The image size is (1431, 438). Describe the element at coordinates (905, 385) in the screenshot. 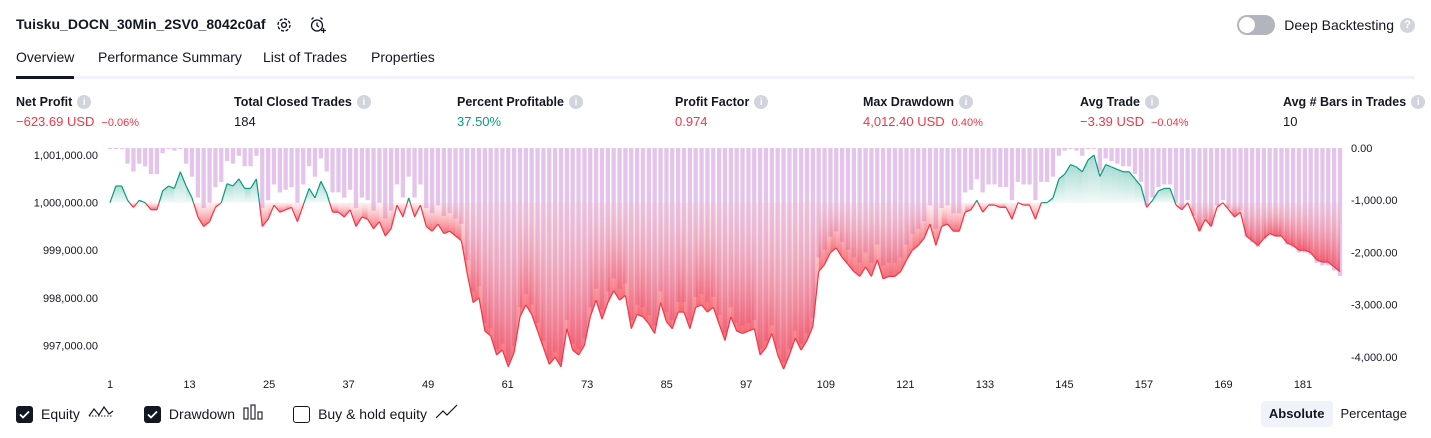

I see `x-axis-tick-label: 121` at that location.